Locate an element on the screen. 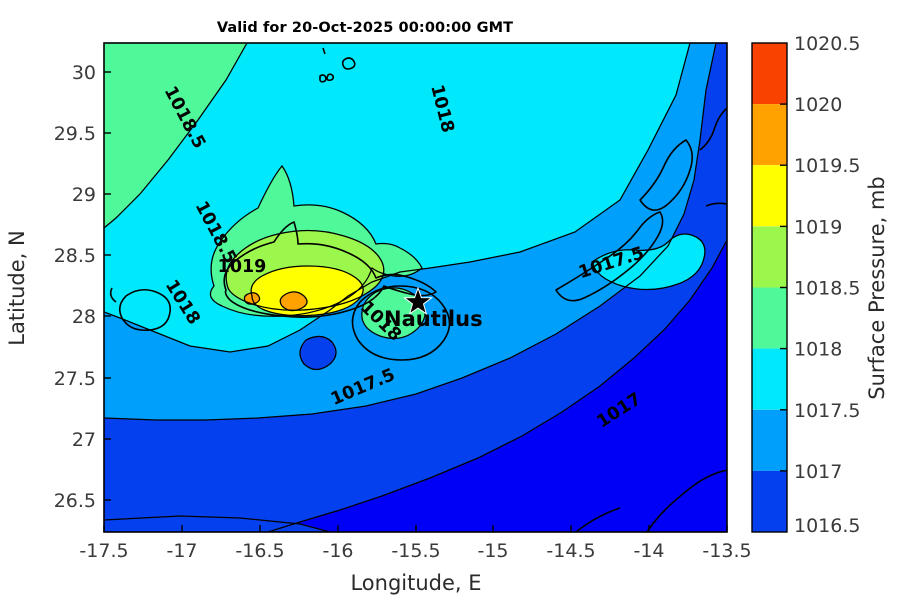  x-axis-label: Longitude, E is located at coordinates (415, 583).